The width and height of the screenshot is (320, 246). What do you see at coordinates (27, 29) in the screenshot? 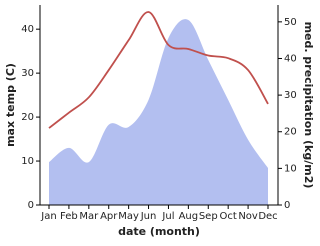
I see `y-tick-label: 40` at bounding box center [27, 29].